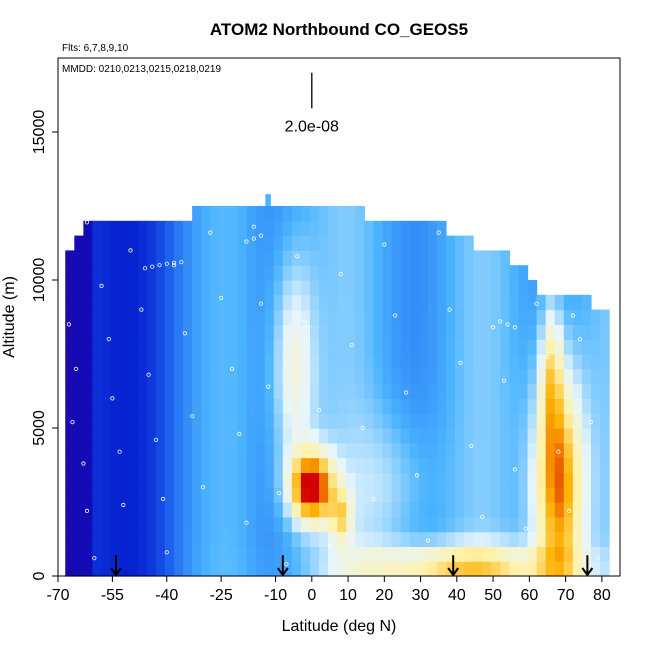  What do you see at coordinates (116, 572) in the screenshot?
I see `flight-arrow-head` at bounding box center [116, 572].